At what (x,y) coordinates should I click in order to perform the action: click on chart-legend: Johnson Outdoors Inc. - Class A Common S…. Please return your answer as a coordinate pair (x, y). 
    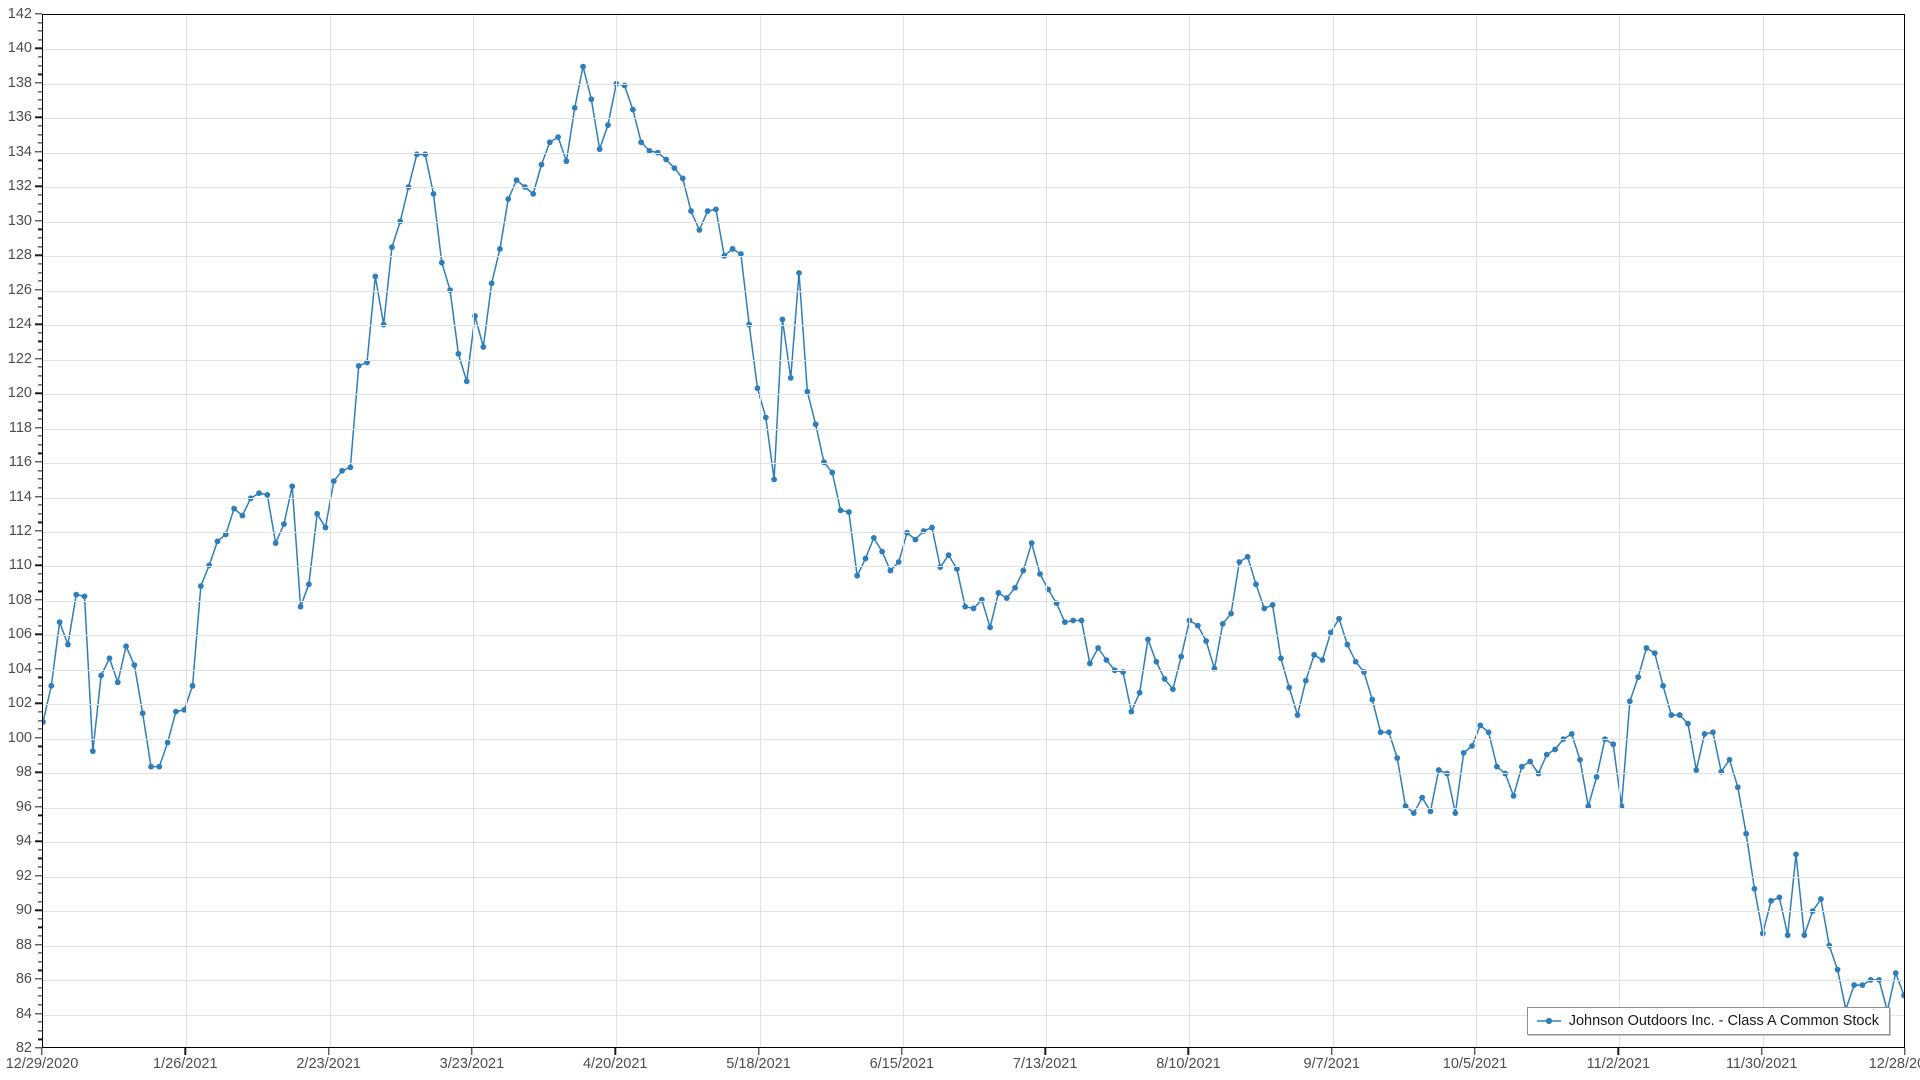
    Looking at the image, I should click on (1708, 1020).